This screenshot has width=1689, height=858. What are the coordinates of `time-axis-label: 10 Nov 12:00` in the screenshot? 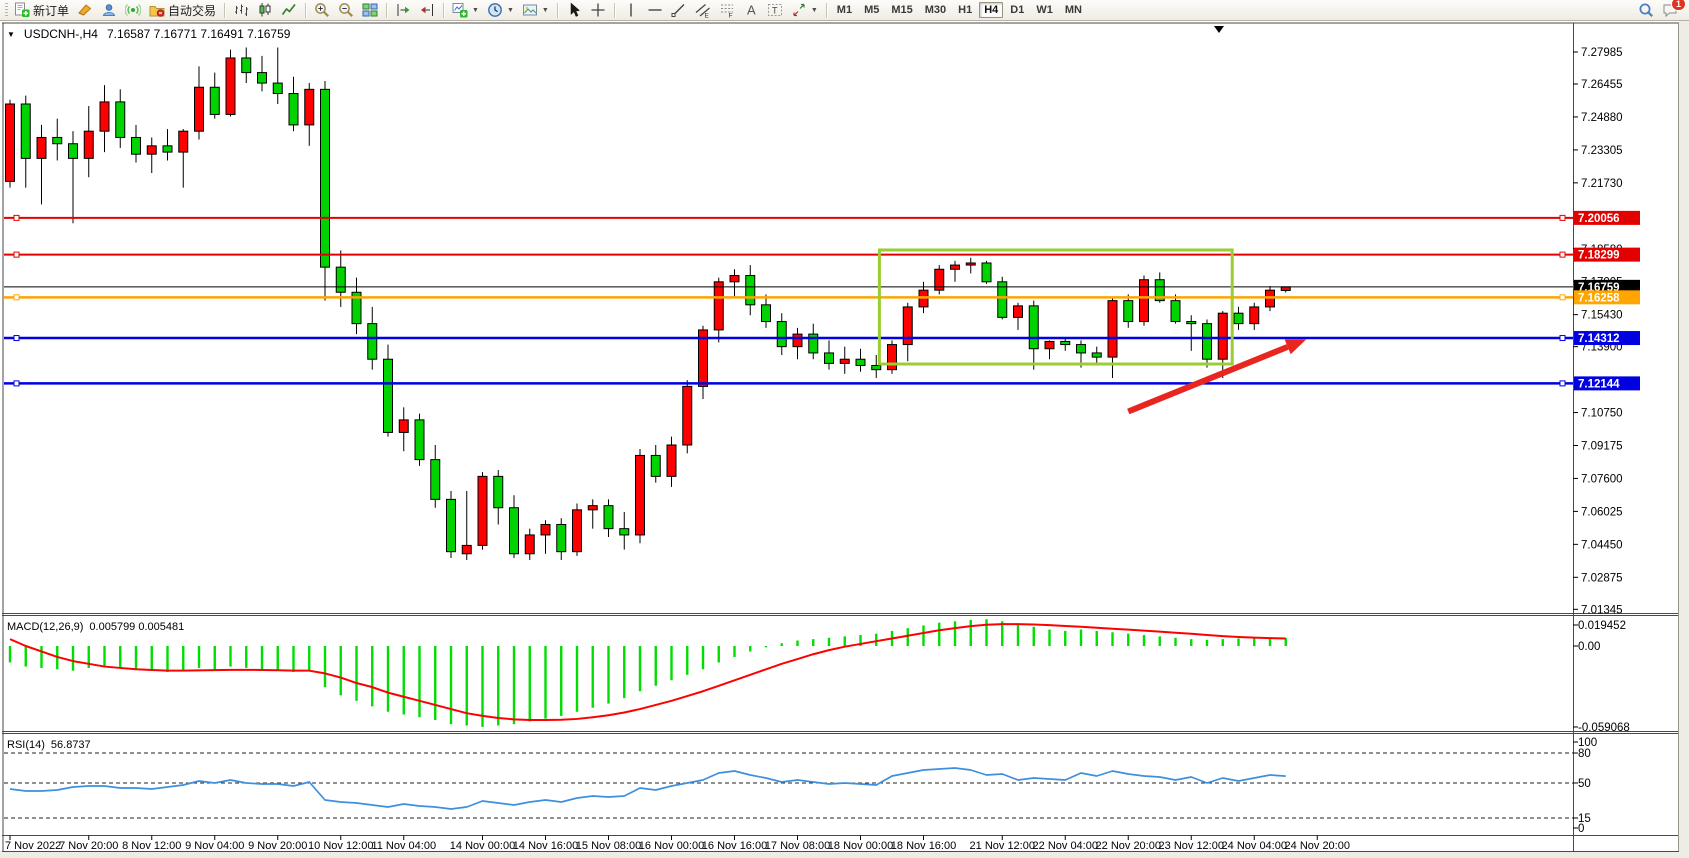 It's located at (340, 846).